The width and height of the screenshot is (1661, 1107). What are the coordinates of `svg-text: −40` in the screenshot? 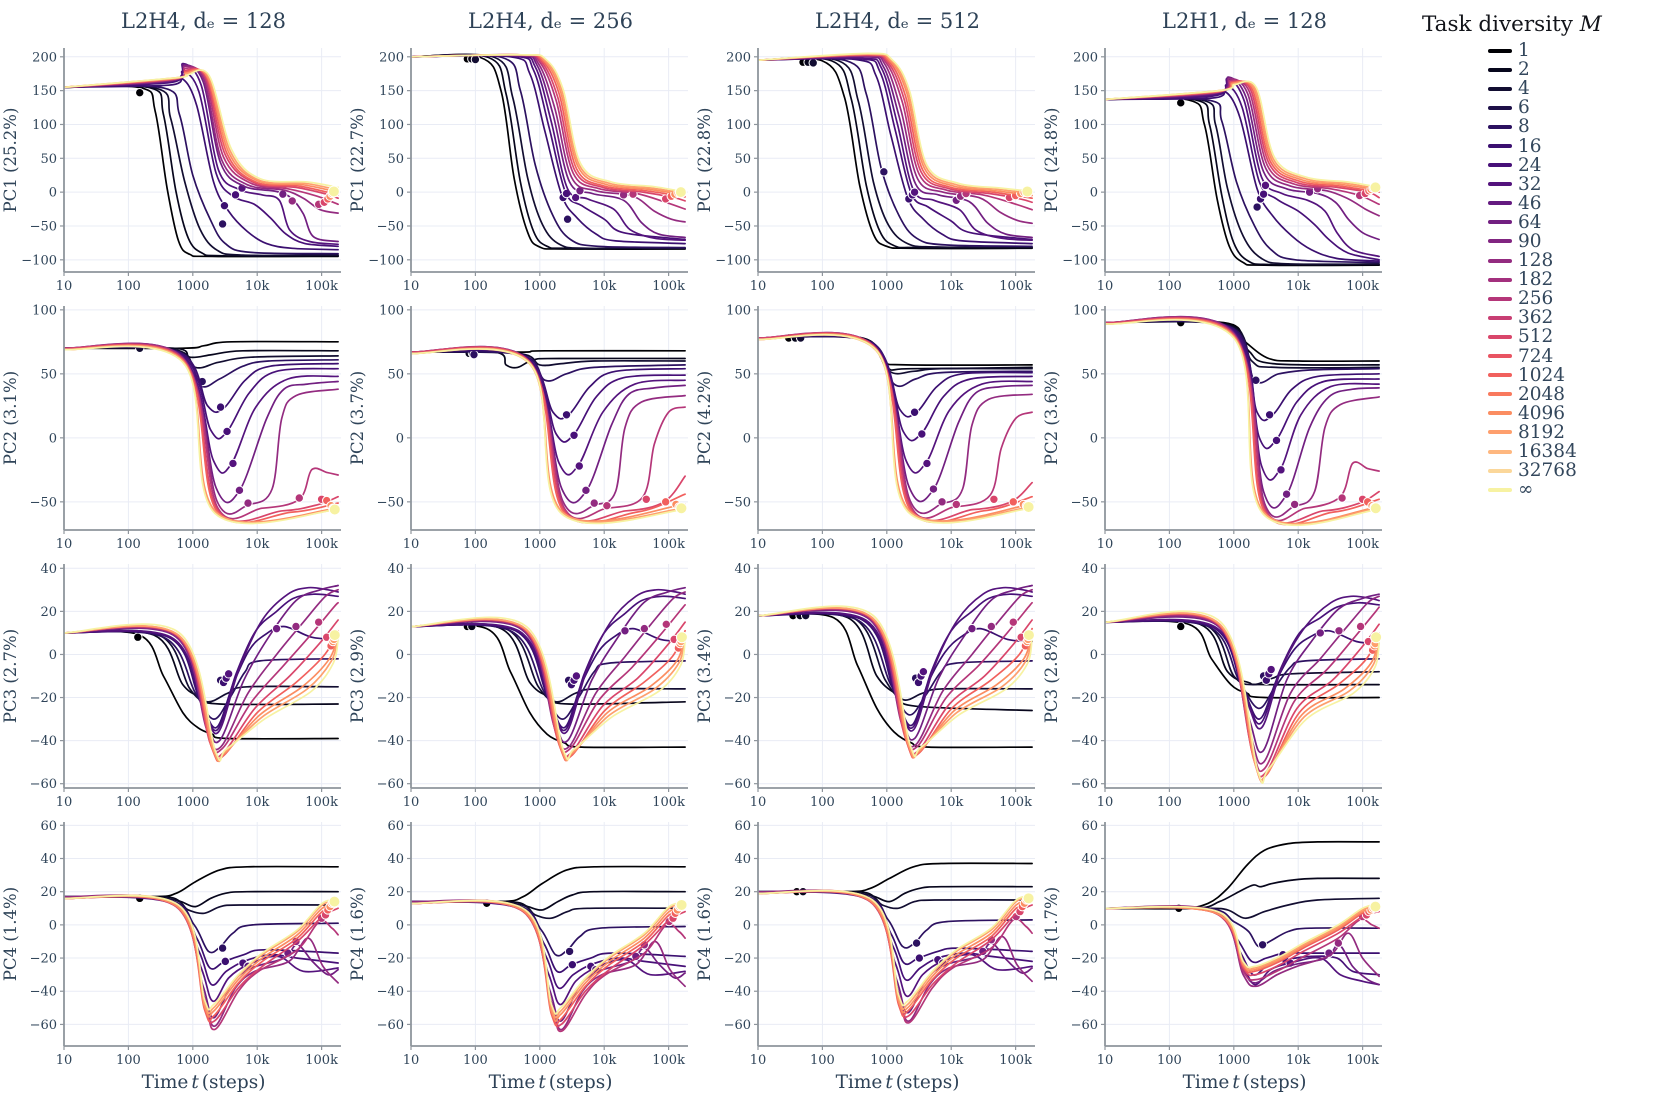 It's located at (390, 741).